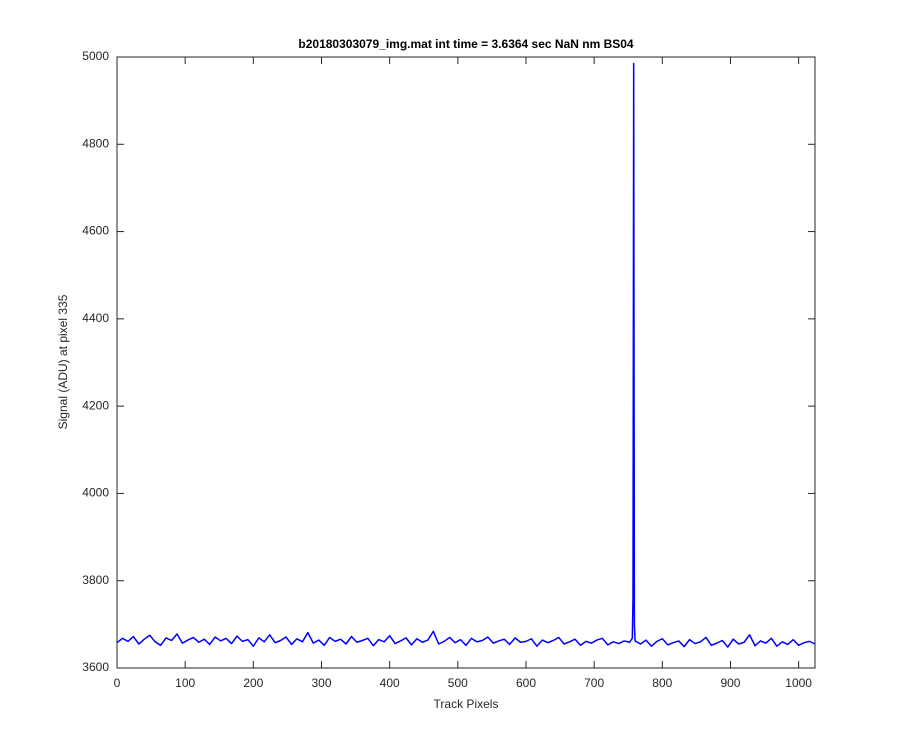 The width and height of the screenshot is (900, 750). I want to click on x-tick-label: 200, so click(253, 683).